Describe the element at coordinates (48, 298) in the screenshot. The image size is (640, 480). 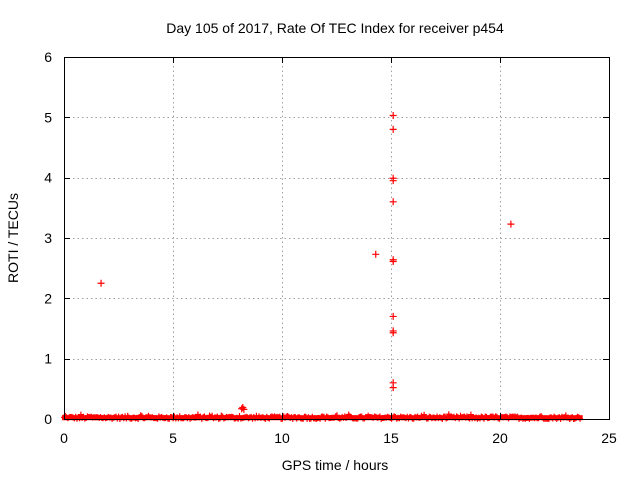
I see `y-tick-label: 2` at that location.